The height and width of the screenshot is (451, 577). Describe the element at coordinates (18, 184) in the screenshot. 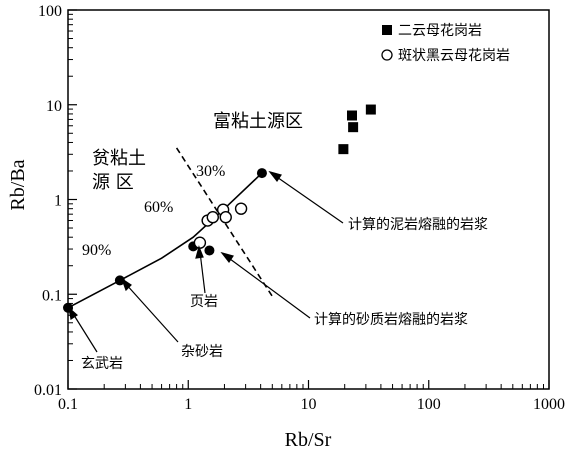

I see `y-axis-title: Rb/Ba` at that location.